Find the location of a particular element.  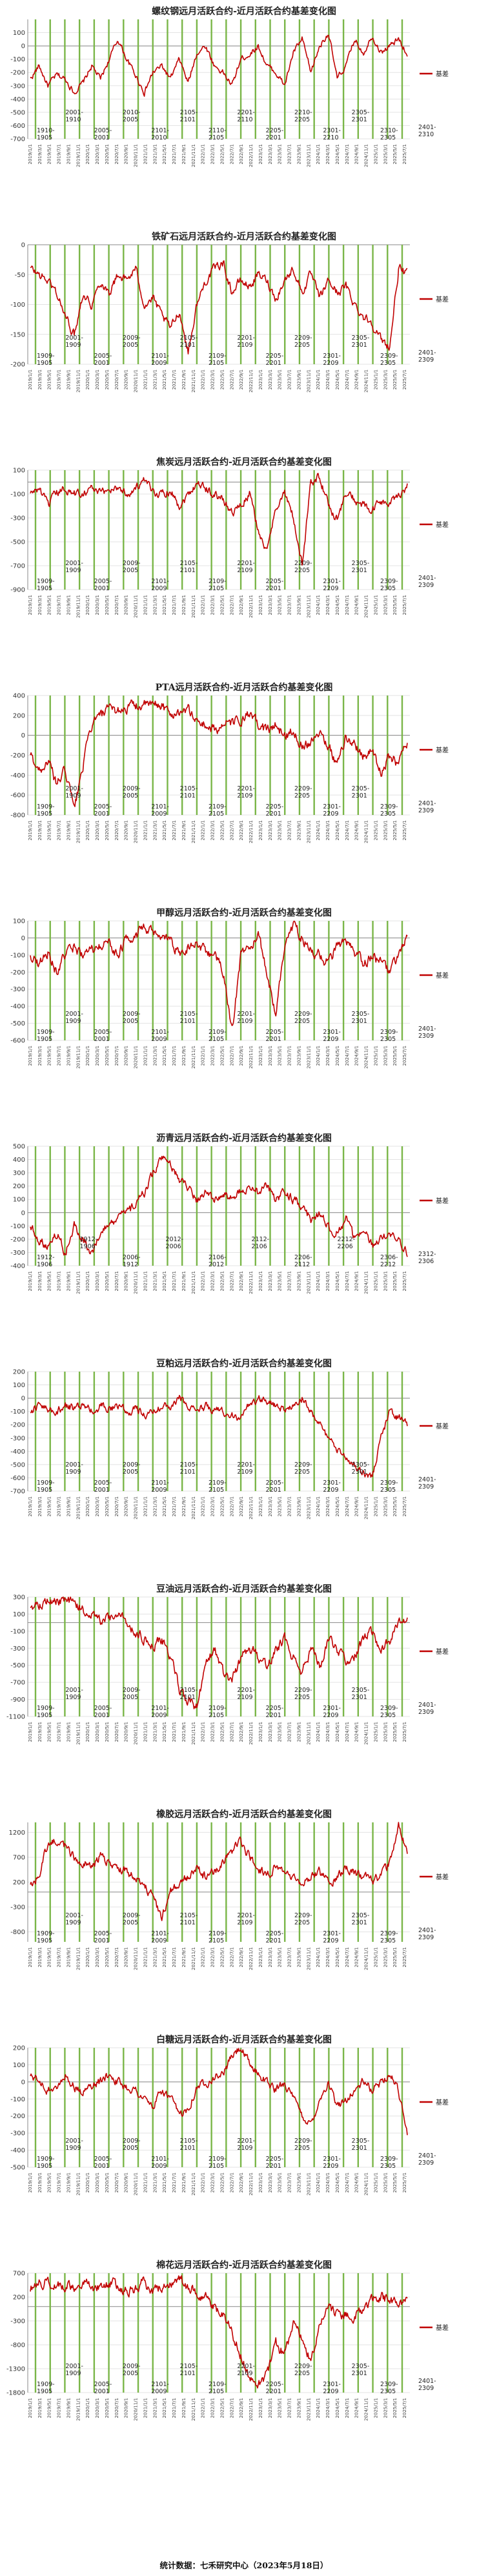

chart-title: 甲醇远月活跃合约-近月活跃合约基差变化图 is located at coordinates (244, 912).